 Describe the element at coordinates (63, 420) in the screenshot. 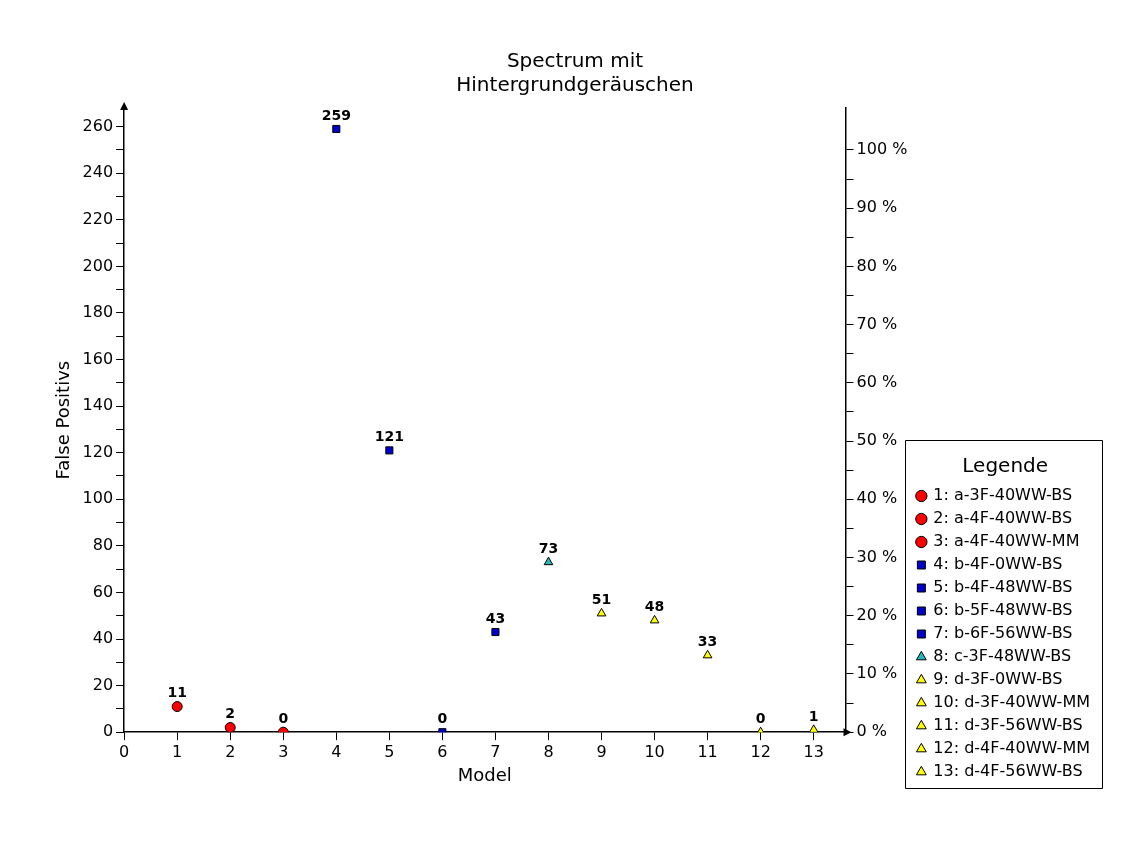

I see `y-axis-title: False Positivs` at that location.